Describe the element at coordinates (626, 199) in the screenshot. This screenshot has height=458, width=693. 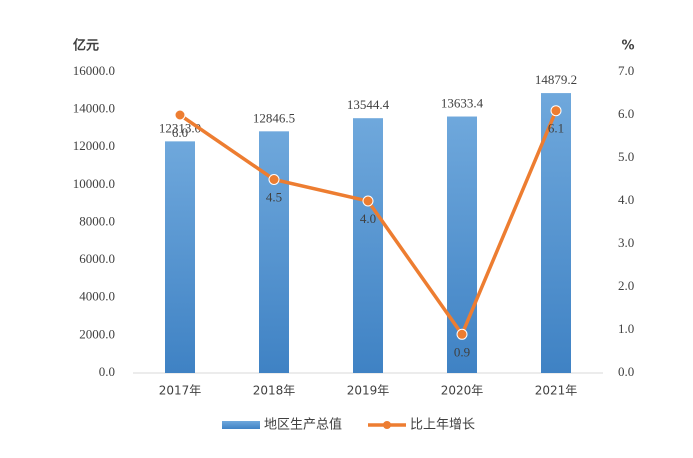
I see `y2-tick-label: 4.0` at that location.